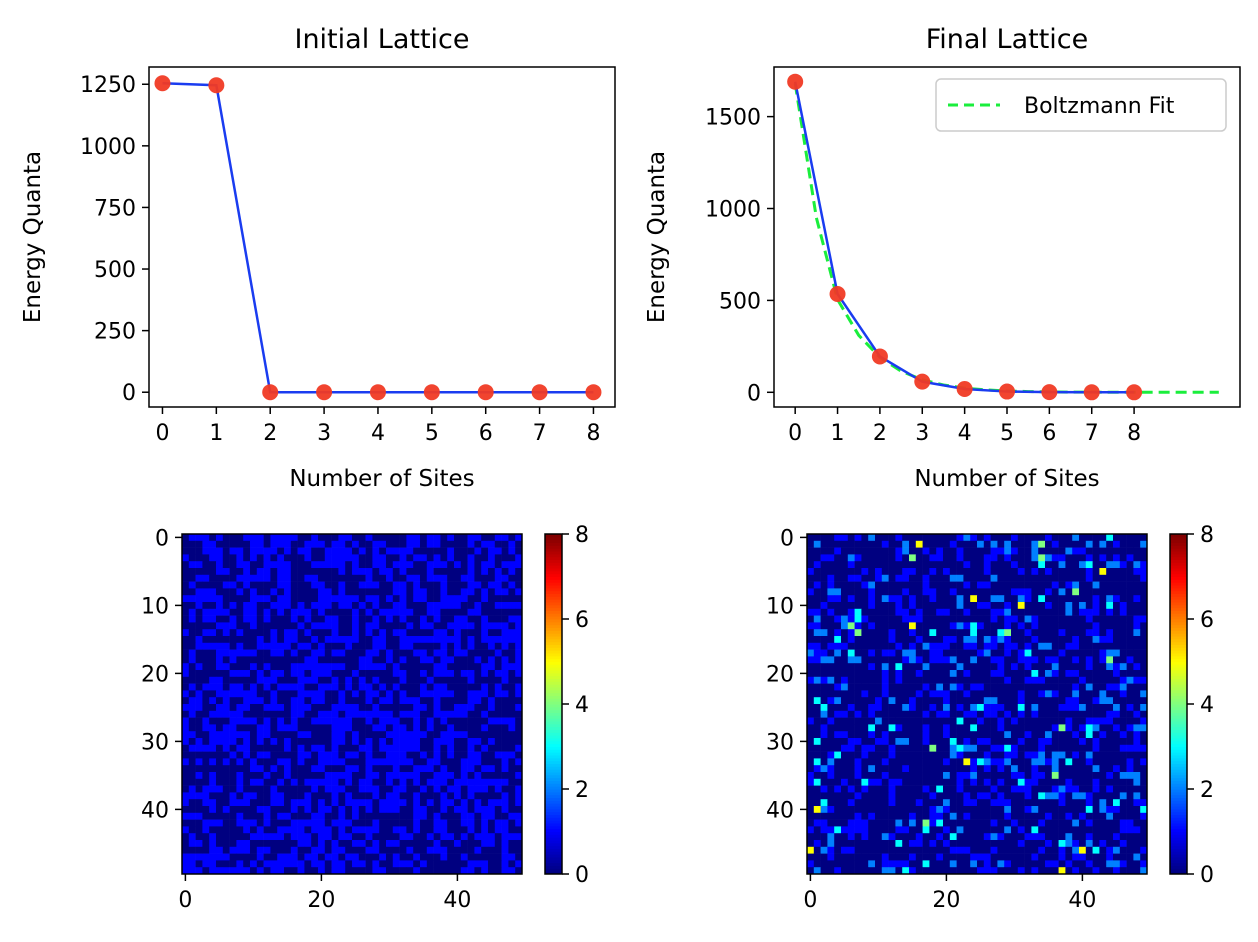 This screenshot has height=942, width=1258. I want to click on x-tick-label: 20, so click(321, 900).